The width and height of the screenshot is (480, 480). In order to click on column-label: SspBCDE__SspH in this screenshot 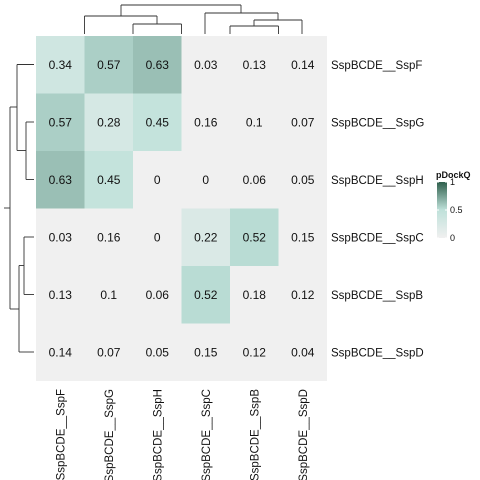, I will do `click(158, 434)`.